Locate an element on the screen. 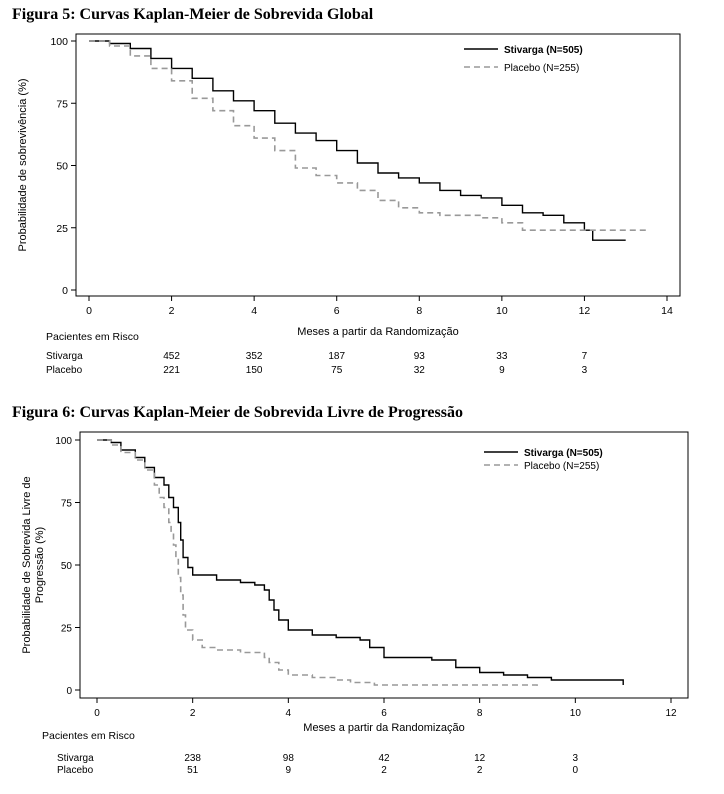 The width and height of the screenshot is (724, 794). risk-value: 33 is located at coordinates (502, 356).